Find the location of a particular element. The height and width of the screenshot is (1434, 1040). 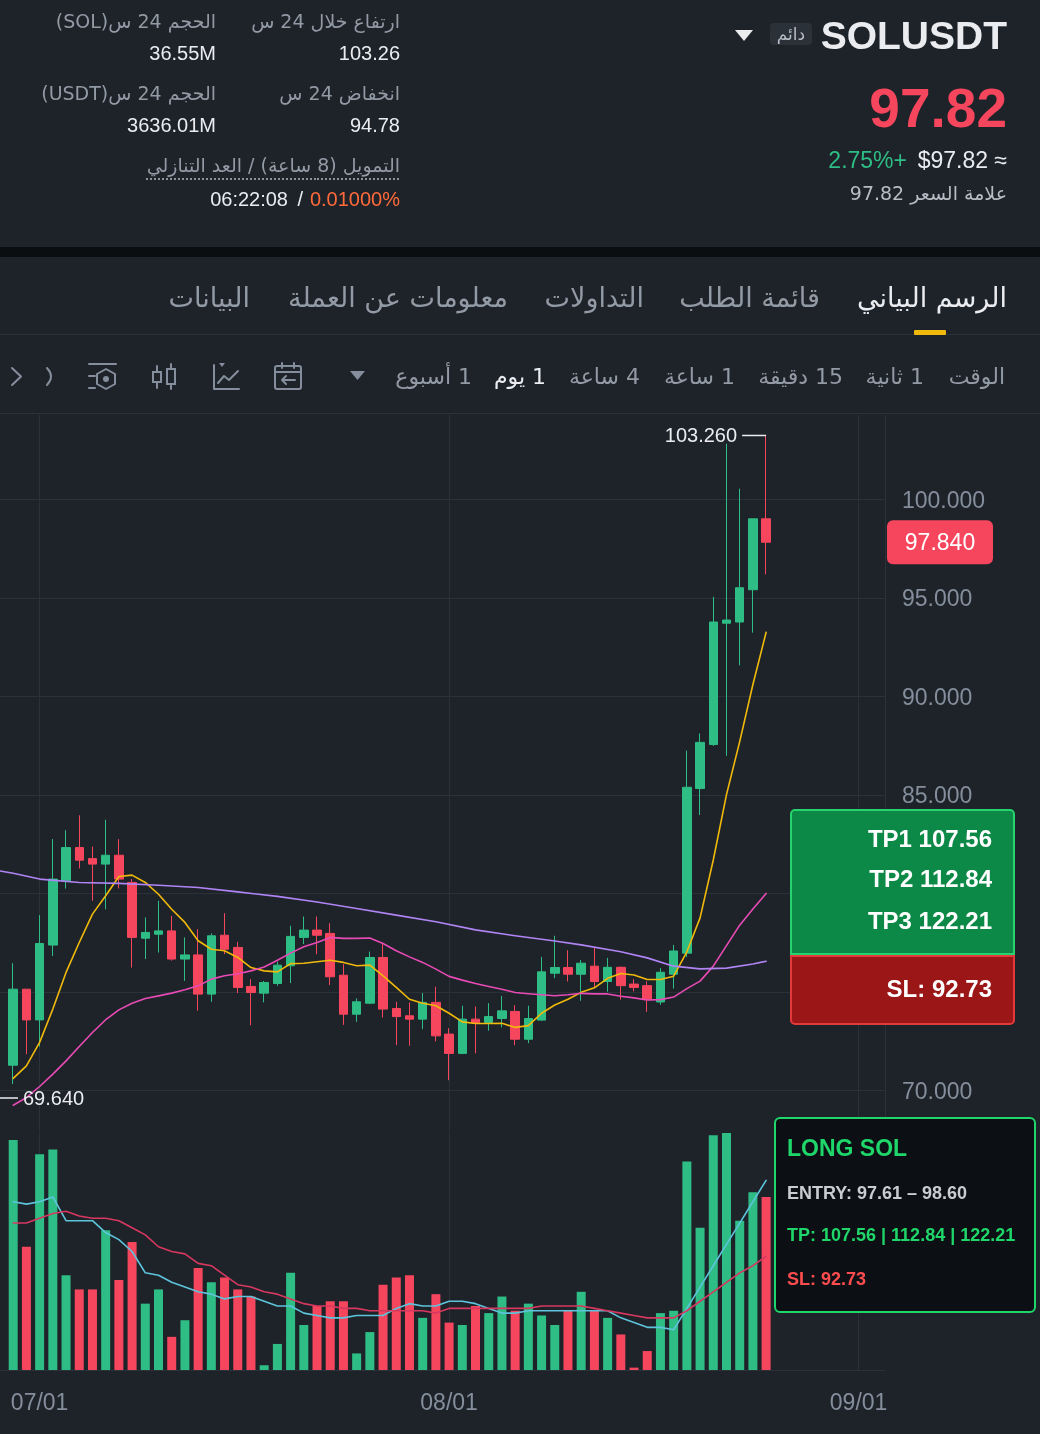

x-tick-label: 09/01 is located at coordinates (858, 1401).